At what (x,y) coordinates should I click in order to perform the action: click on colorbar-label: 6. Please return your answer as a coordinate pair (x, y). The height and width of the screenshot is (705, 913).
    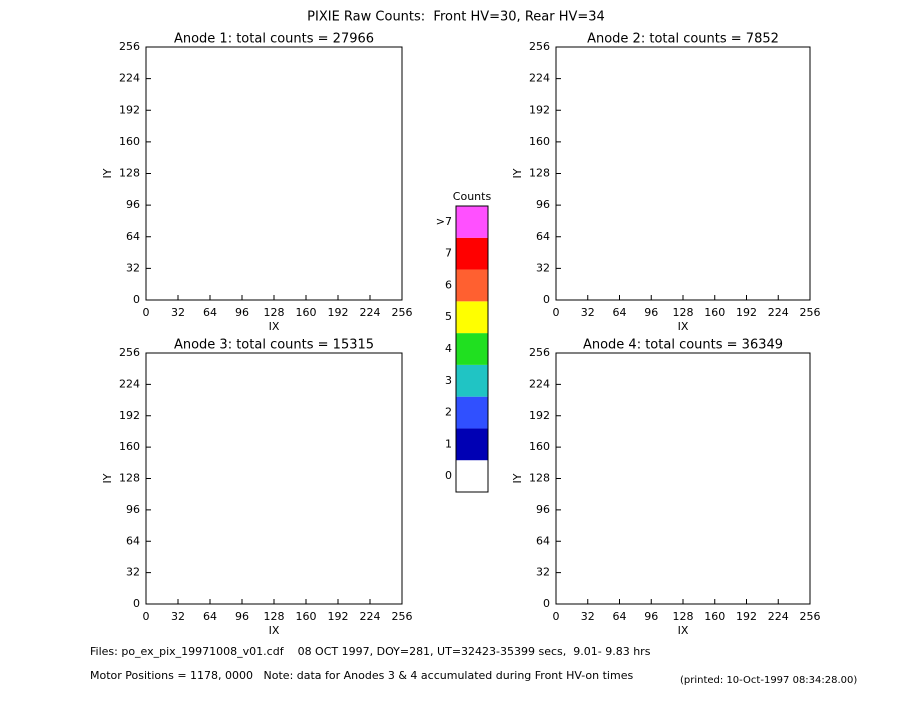
    Looking at the image, I should click on (448, 284).